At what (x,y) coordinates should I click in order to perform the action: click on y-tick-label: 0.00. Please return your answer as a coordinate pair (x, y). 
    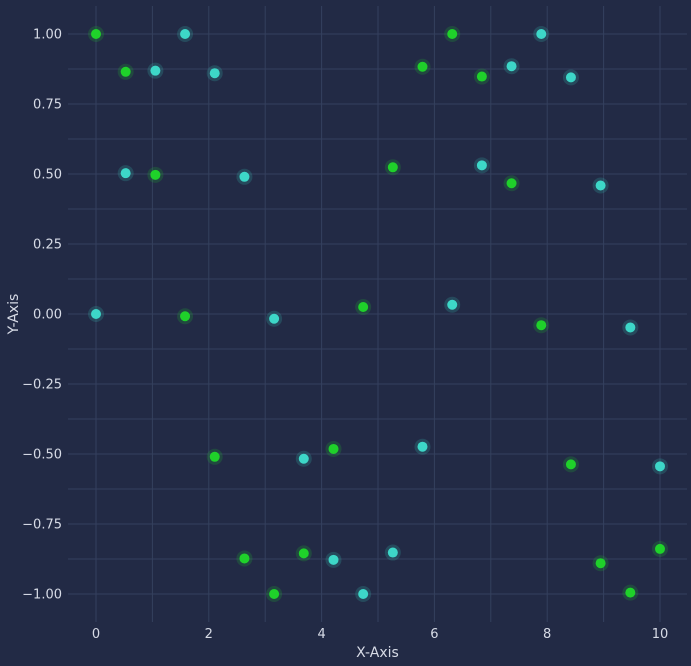
    Looking at the image, I should click on (47, 315).